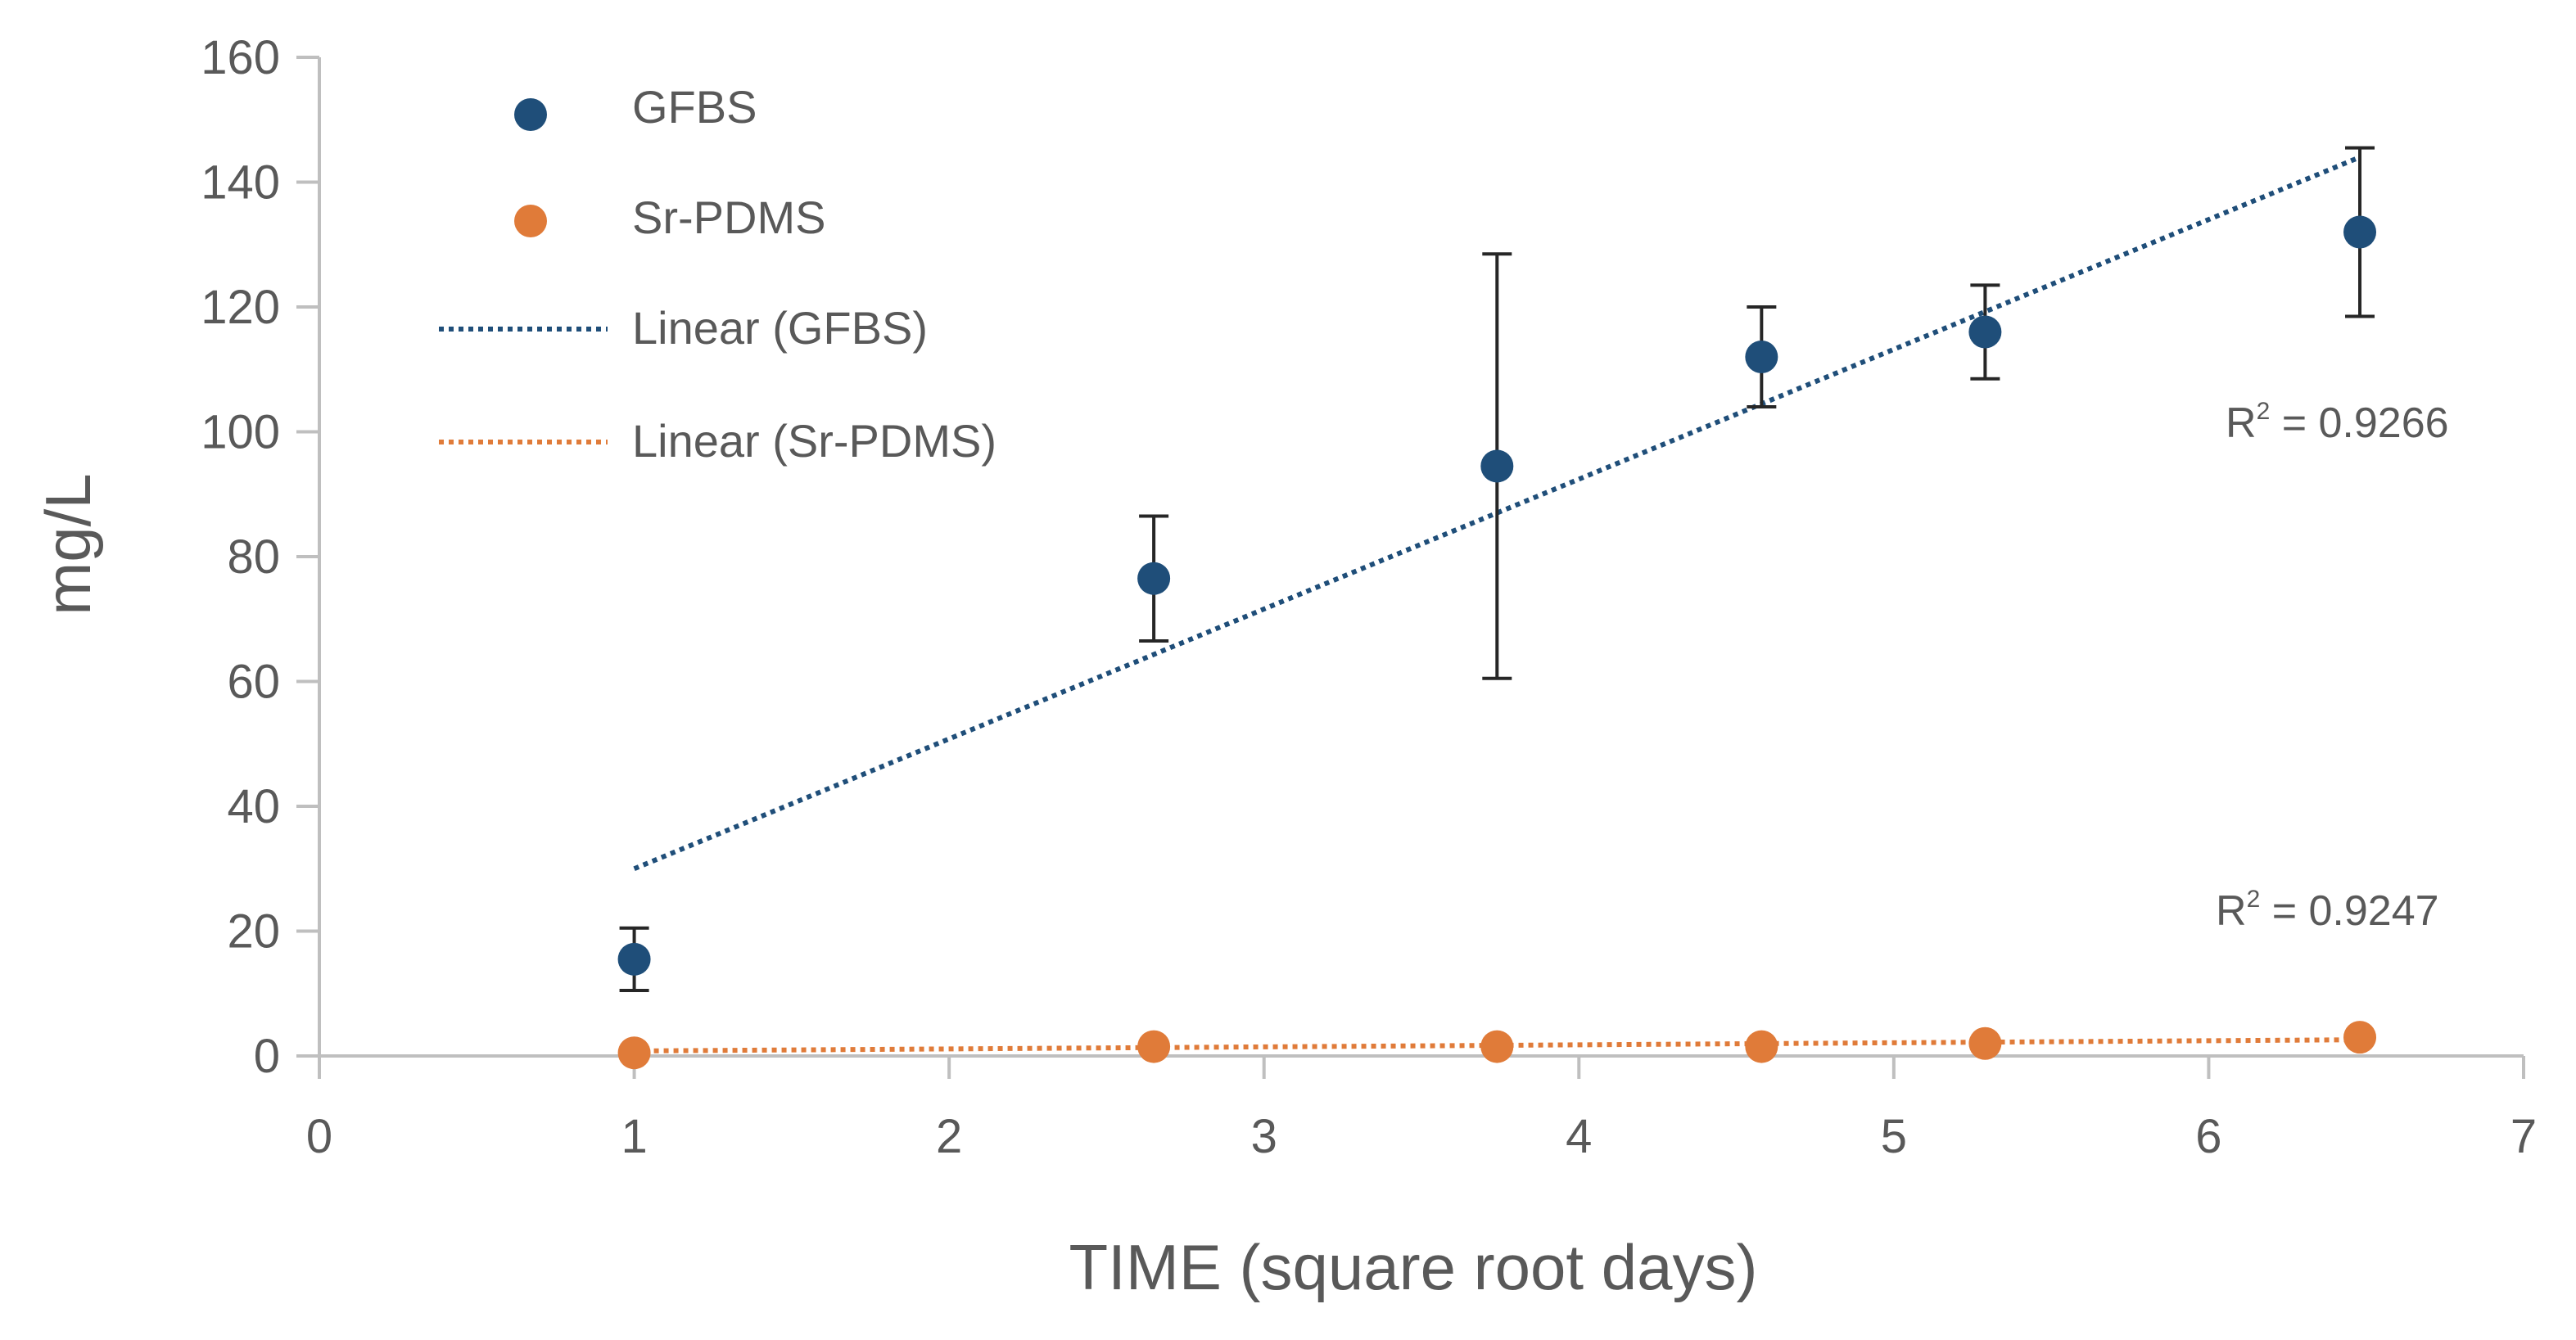 Image resolution: width=2576 pixels, height=1340 pixels. I want to click on y-tick-label: 140, so click(240, 183).